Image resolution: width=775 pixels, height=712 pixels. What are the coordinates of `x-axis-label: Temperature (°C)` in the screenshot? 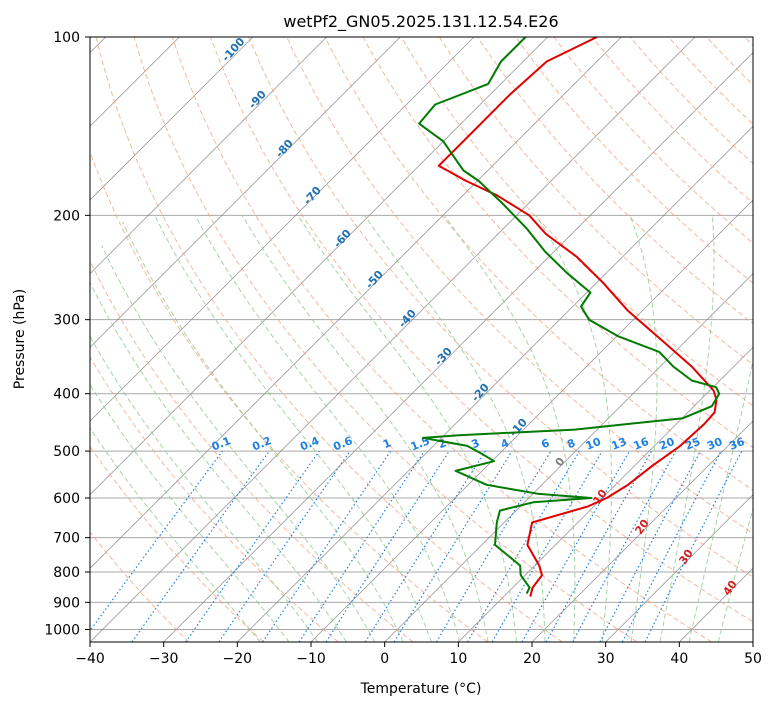 It's located at (421, 689).